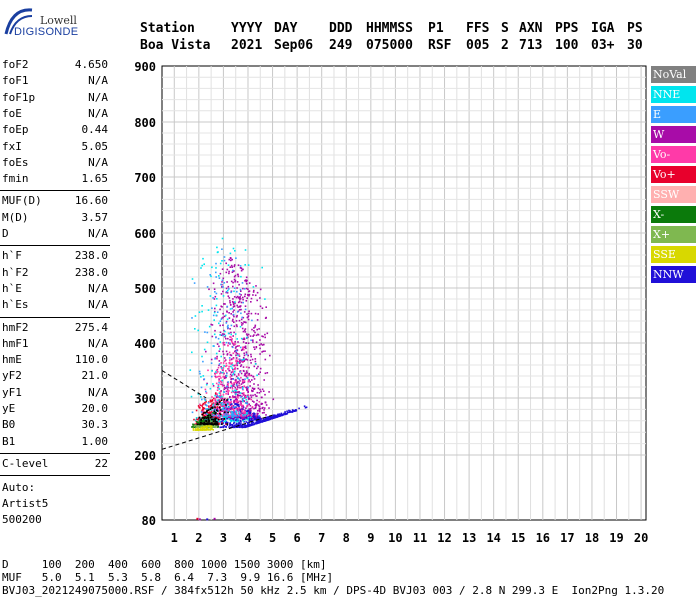 The image size is (700, 600). Describe the element at coordinates (420, 538) in the screenshot. I see `x-tick-label: 11` at that location.